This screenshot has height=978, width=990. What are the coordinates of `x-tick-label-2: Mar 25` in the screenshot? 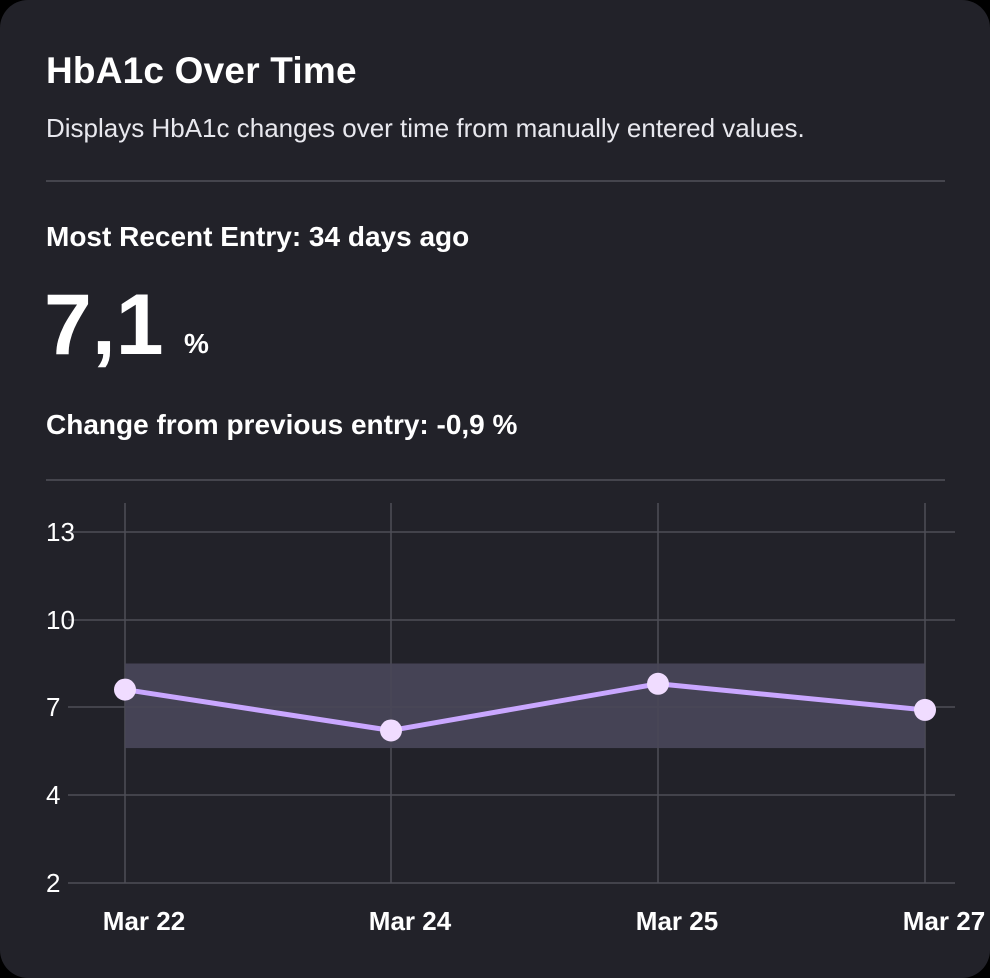 It's located at (677, 921).